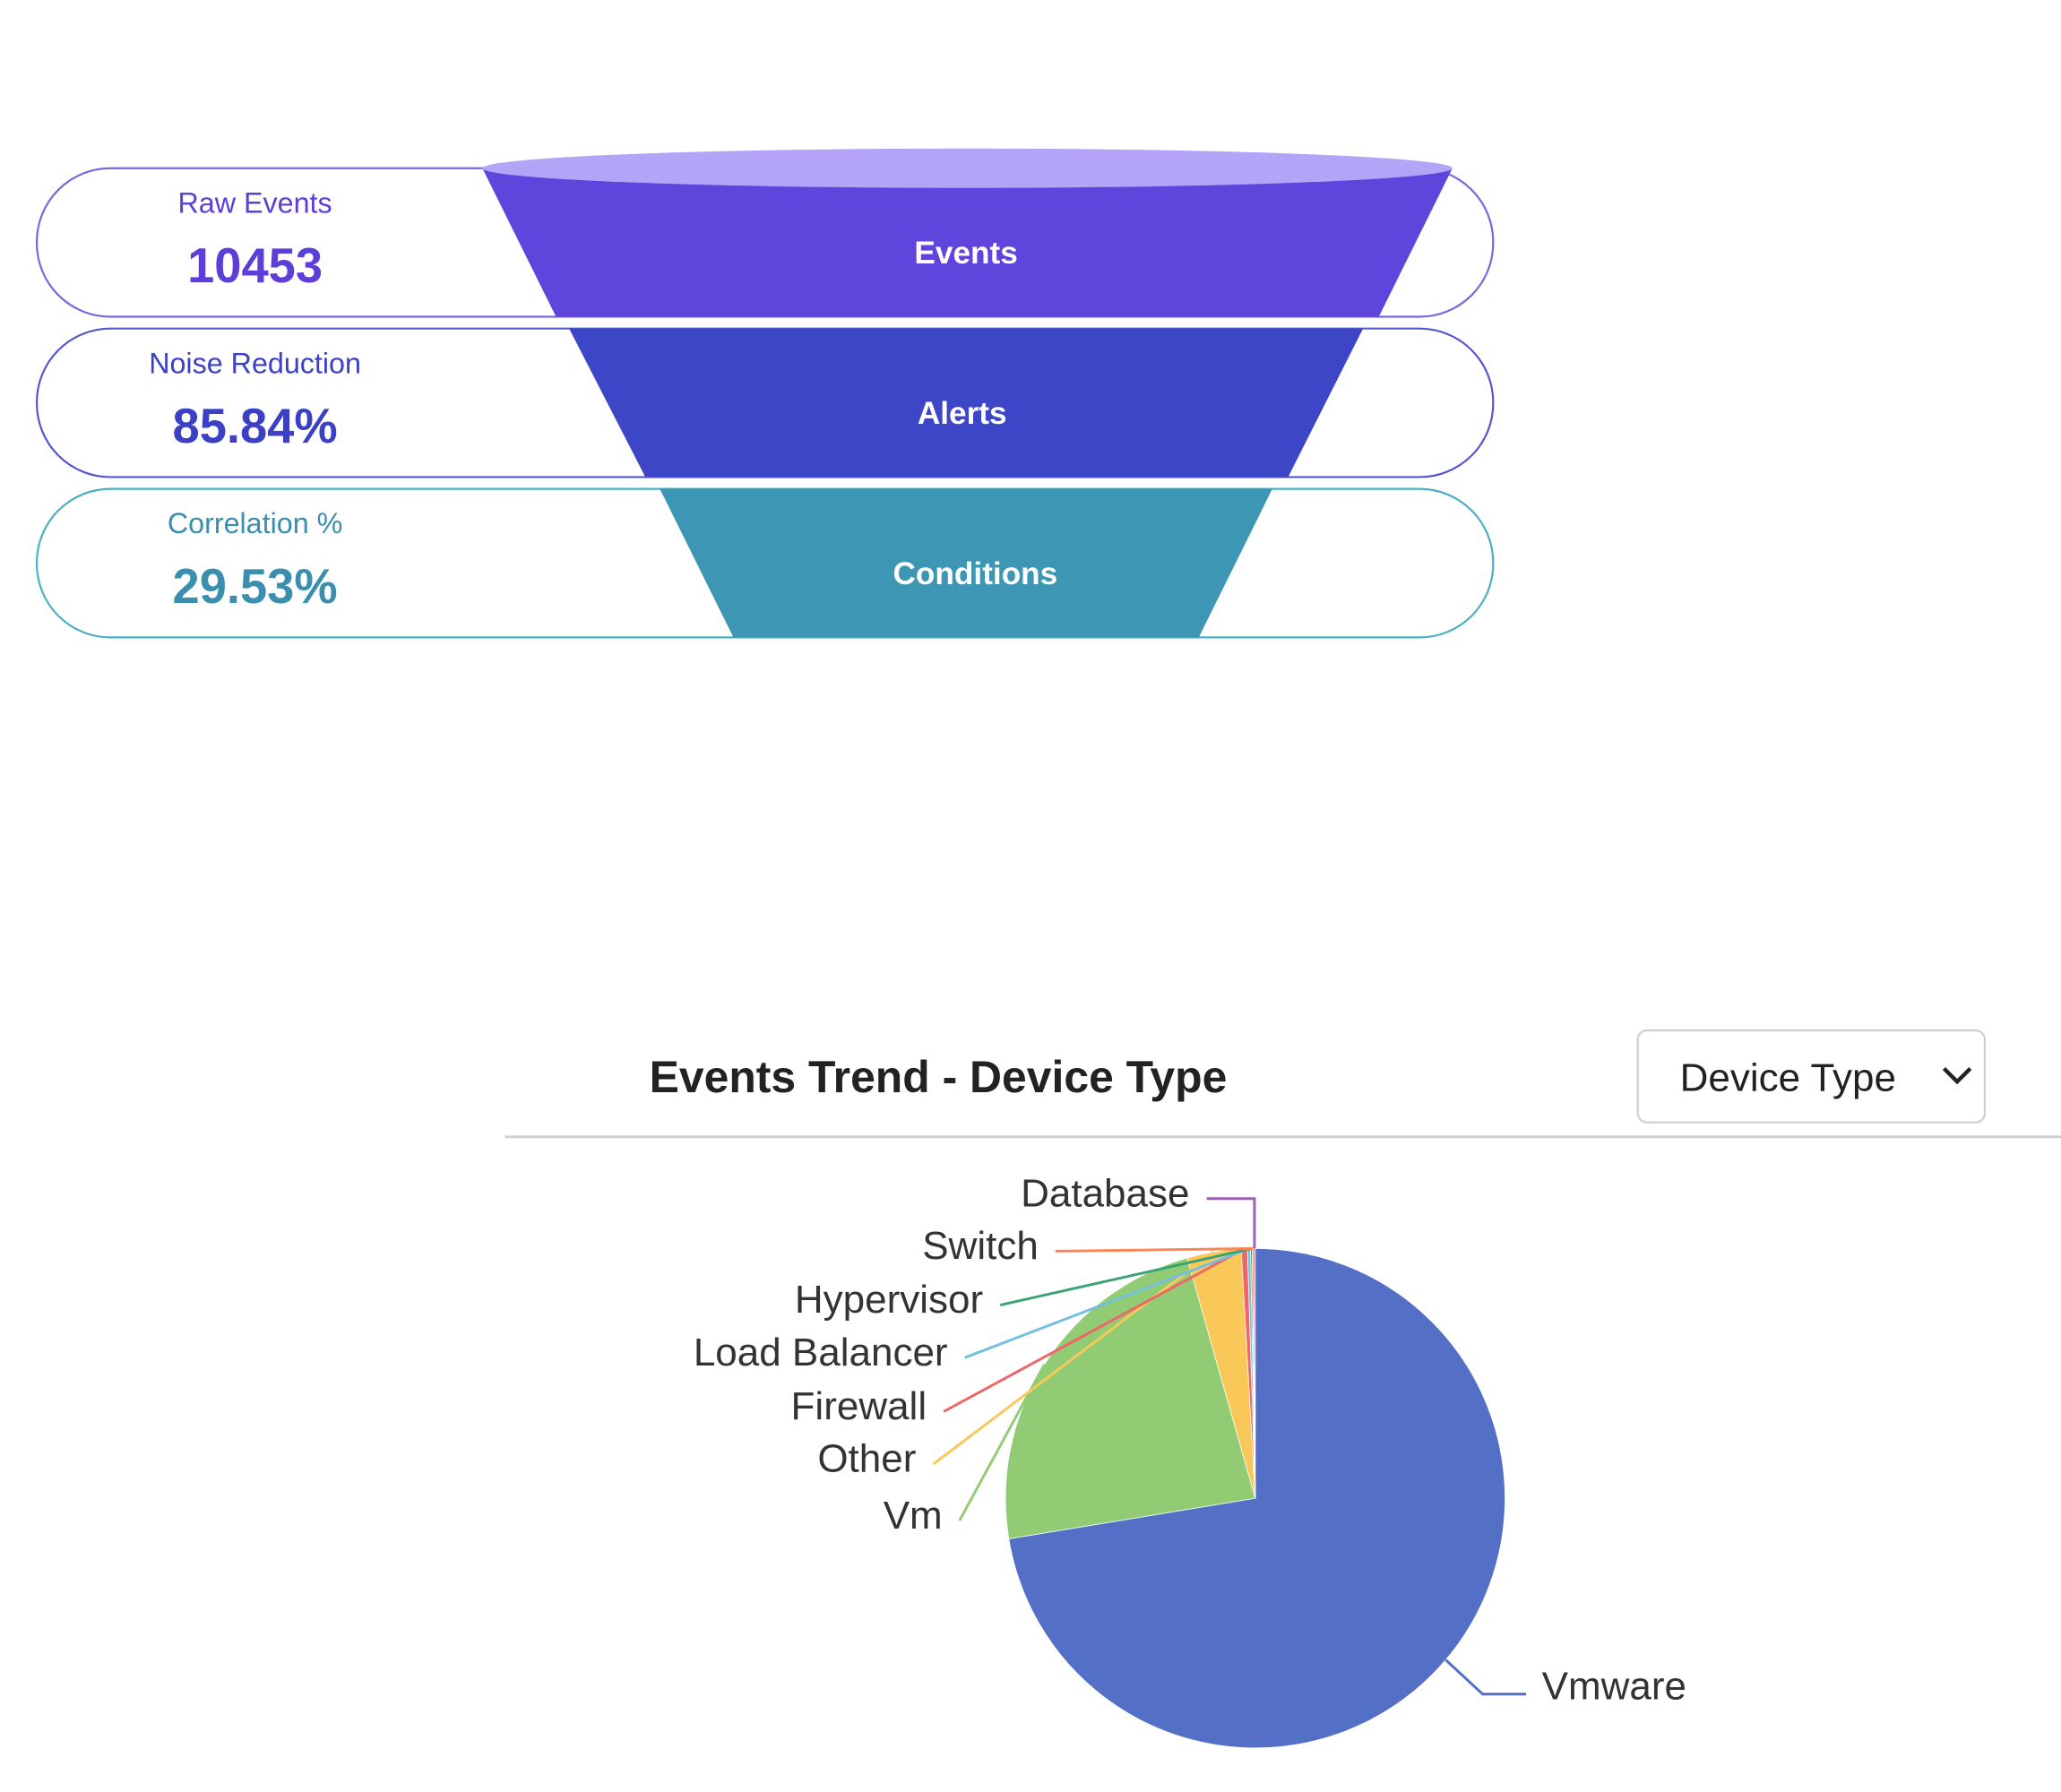 The width and height of the screenshot is (2061, 1792). Describe the element at coordinates (255, 586) in the screenshot. I see `metric-value: 29.53%` at that location.